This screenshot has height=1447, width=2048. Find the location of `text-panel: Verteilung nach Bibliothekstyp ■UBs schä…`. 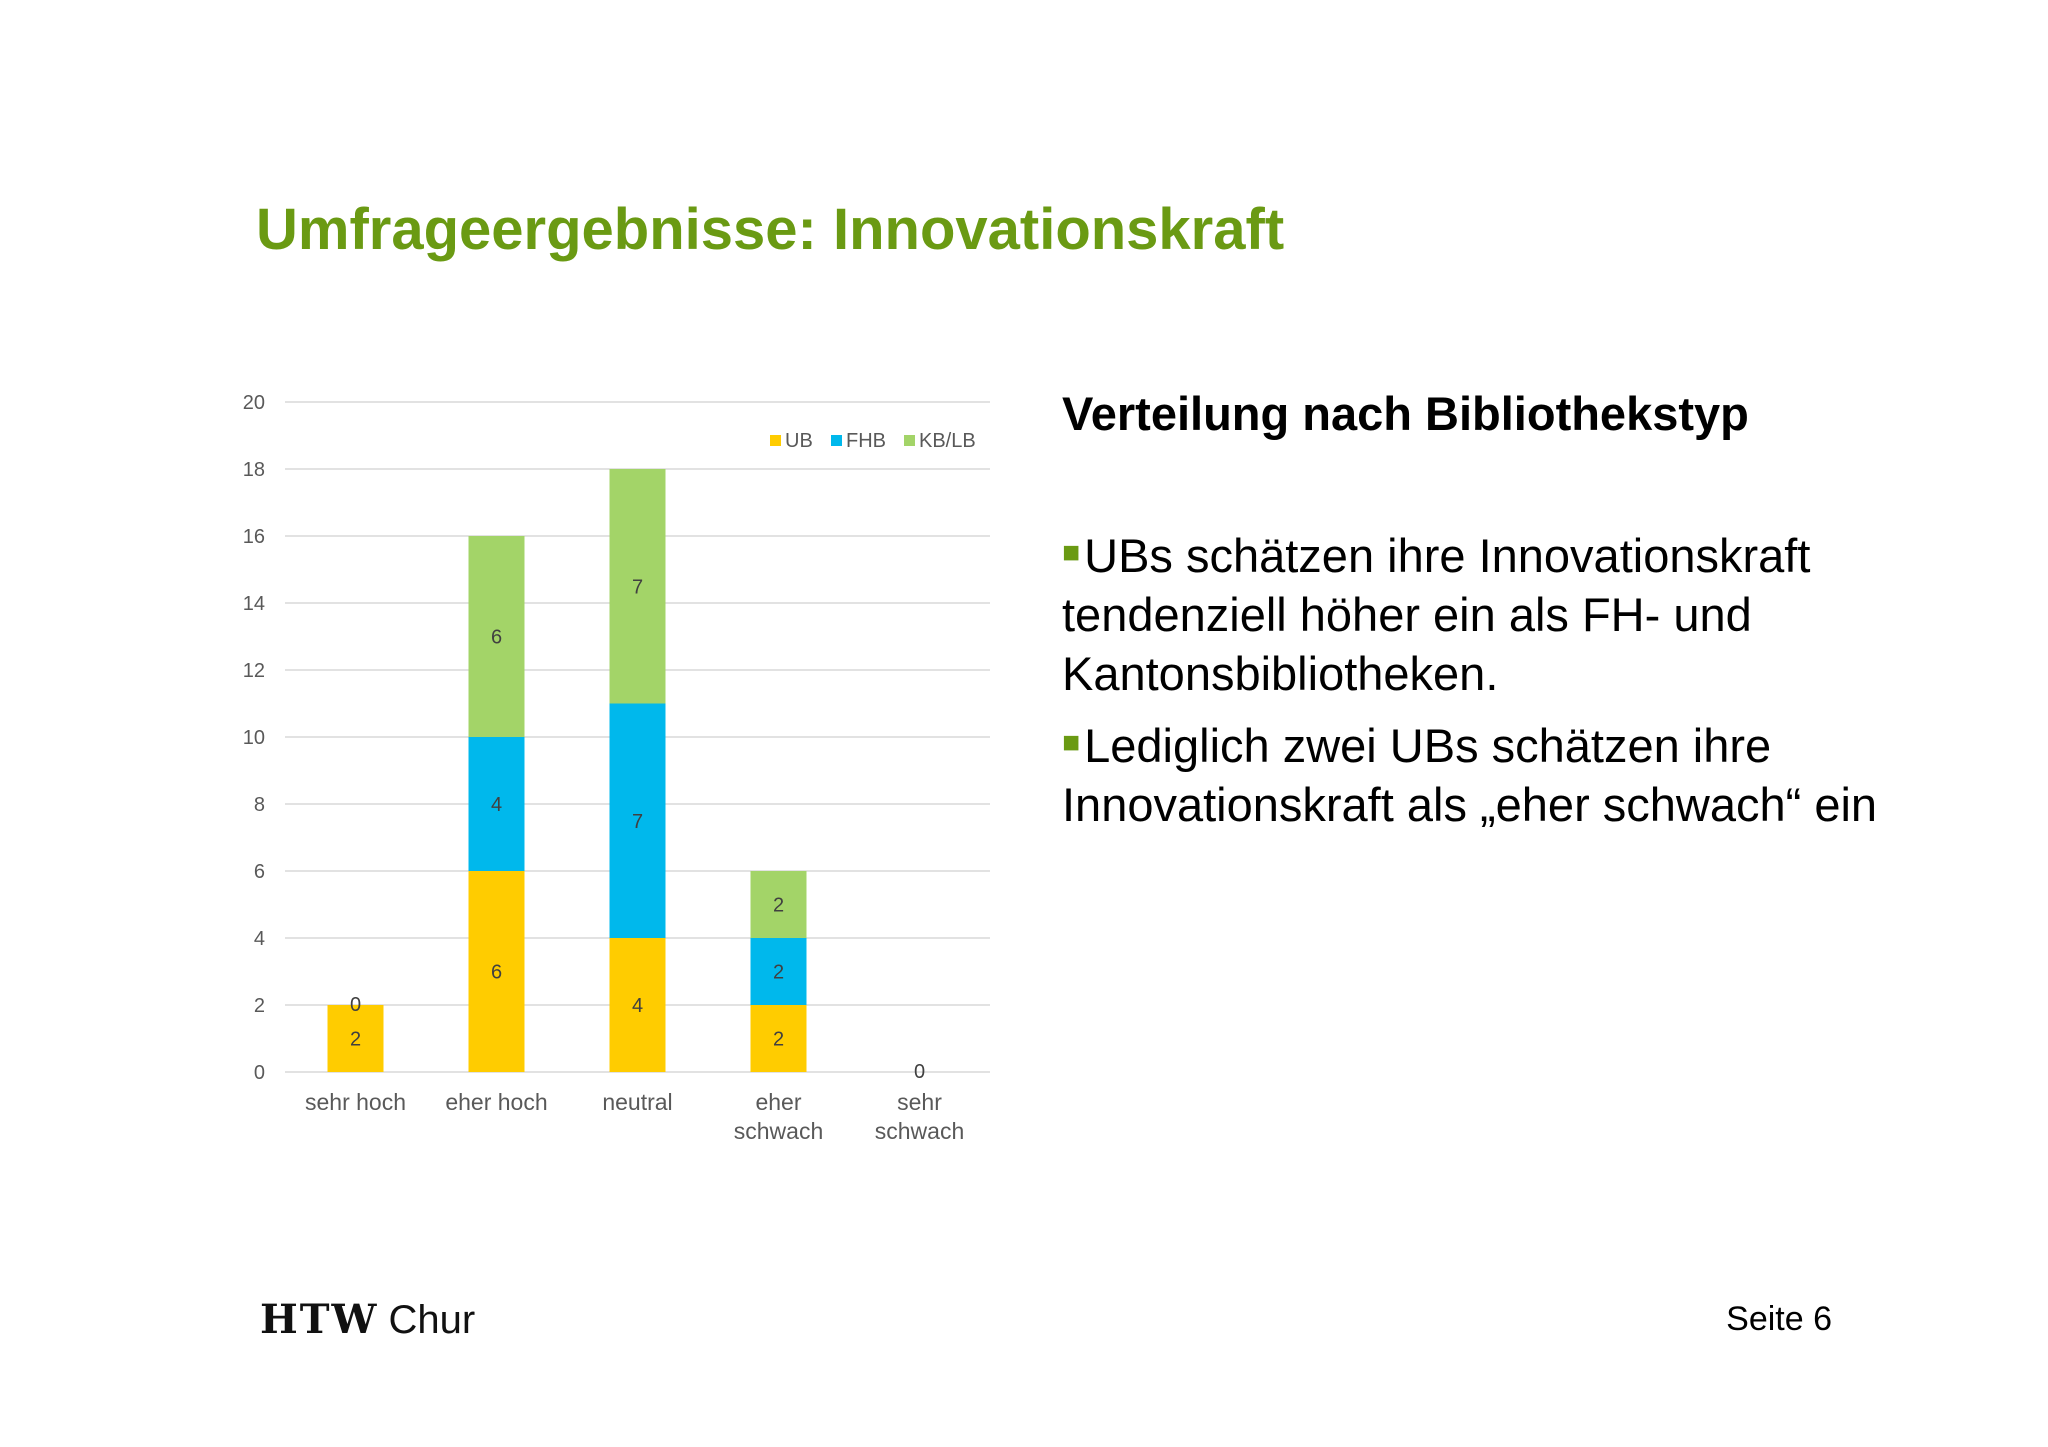

text-panel: Verteilung nach Bibliothekstyp ■UBs schä… is located at coordinates (1512, 615).